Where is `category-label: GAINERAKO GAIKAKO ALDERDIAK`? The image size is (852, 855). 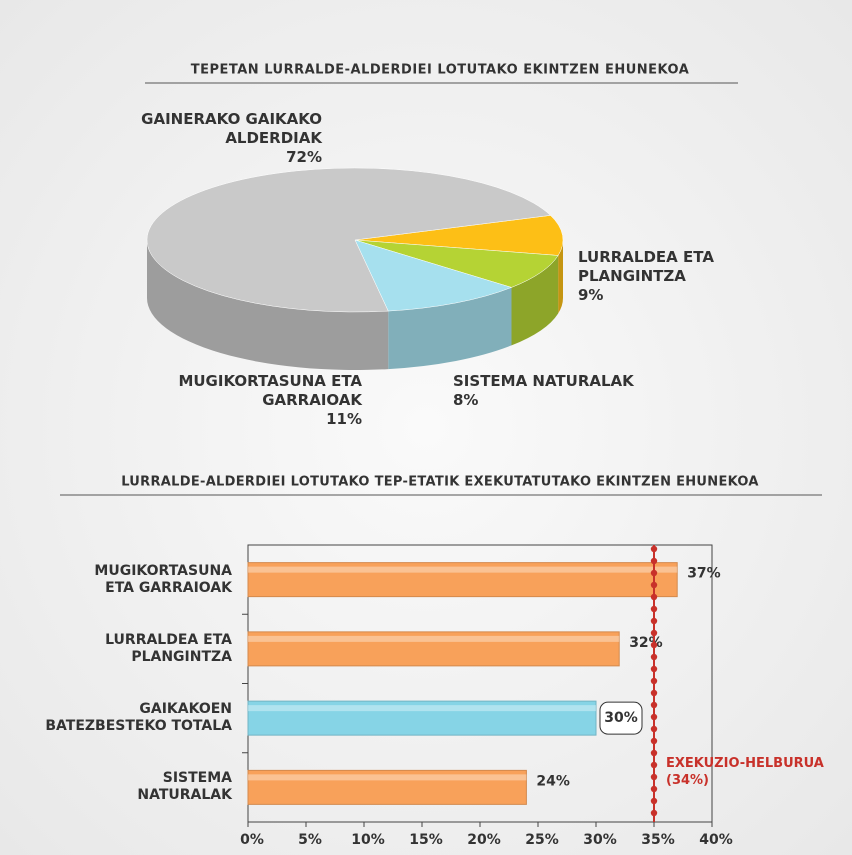 category-label: GAINERAKO GAIKAKO ALDERDIAK is located at coordinates (231, 128).